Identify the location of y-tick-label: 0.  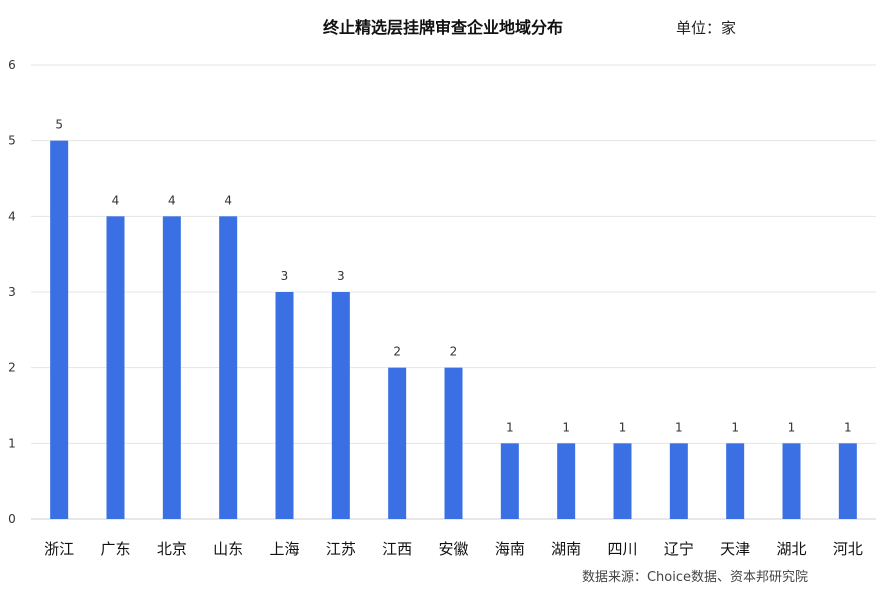
(12, 519).